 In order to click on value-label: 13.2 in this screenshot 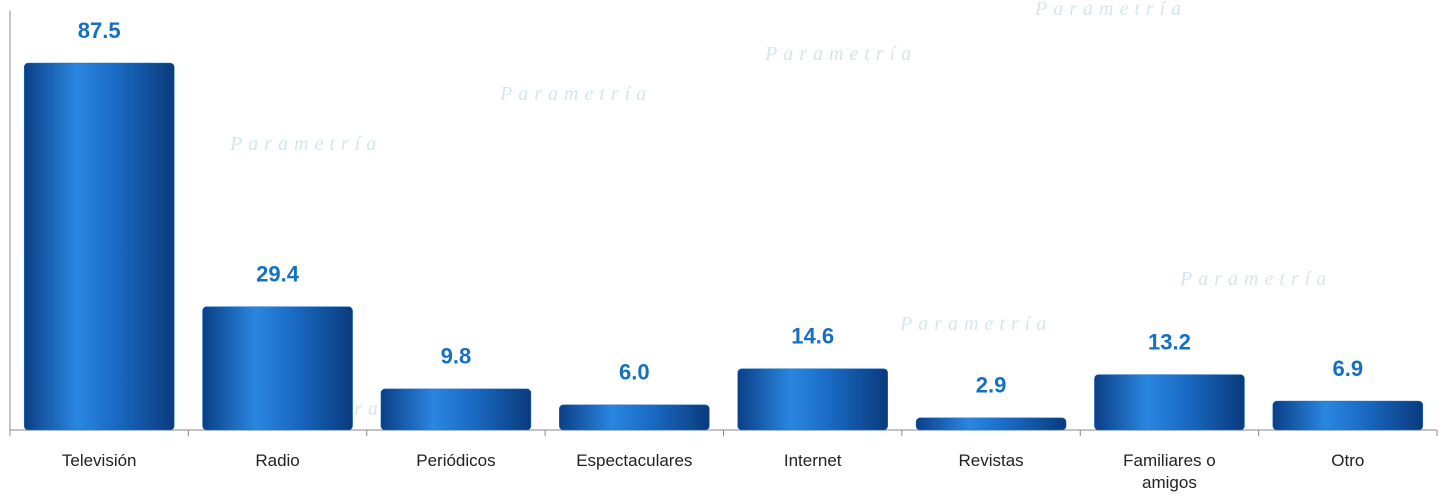, I will do `click(1169, 341)`.